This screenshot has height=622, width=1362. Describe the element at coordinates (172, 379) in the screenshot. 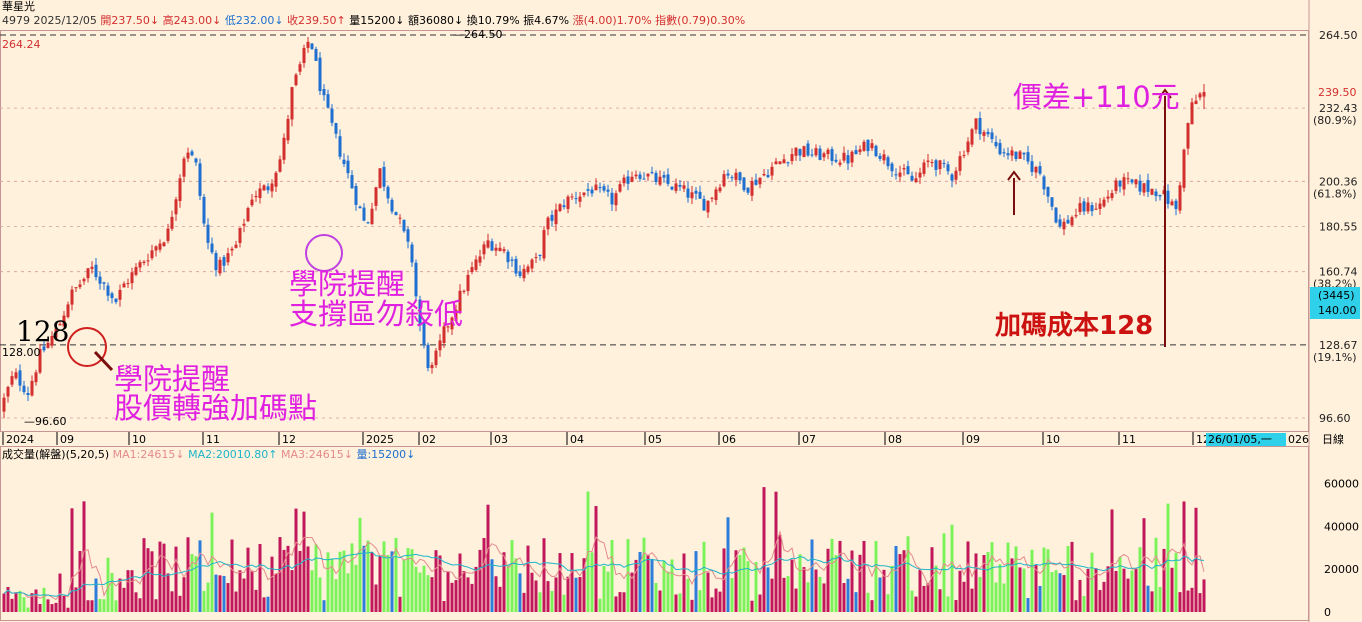

I see `note1-line1: 學院提醒` at that location.